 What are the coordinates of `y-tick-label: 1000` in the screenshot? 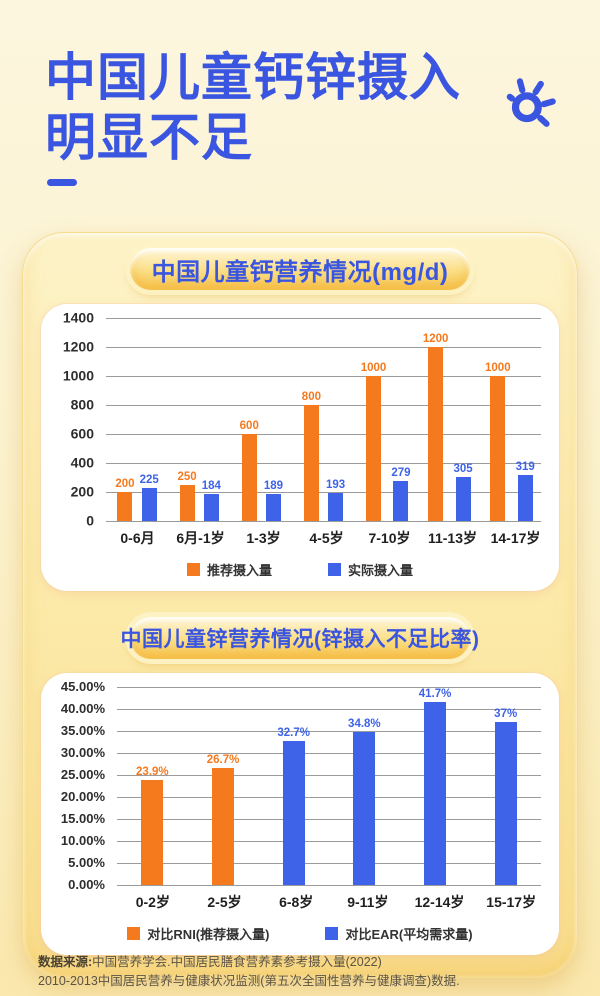 It's located at (78, 375).